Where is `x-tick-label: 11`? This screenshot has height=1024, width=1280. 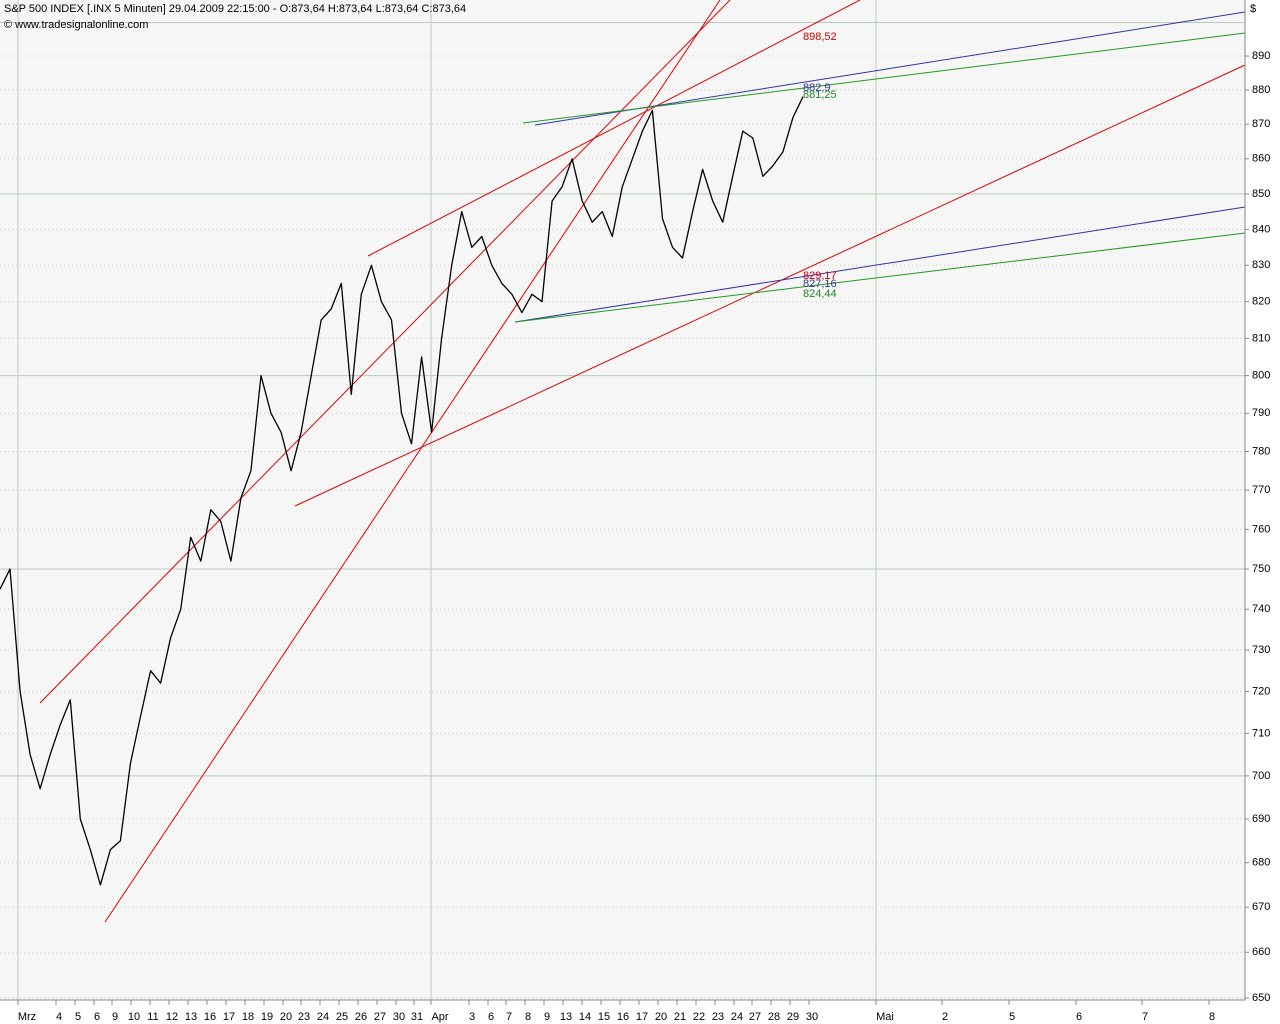
x-tick-label: 11 is located at coordinates (152, 1017).